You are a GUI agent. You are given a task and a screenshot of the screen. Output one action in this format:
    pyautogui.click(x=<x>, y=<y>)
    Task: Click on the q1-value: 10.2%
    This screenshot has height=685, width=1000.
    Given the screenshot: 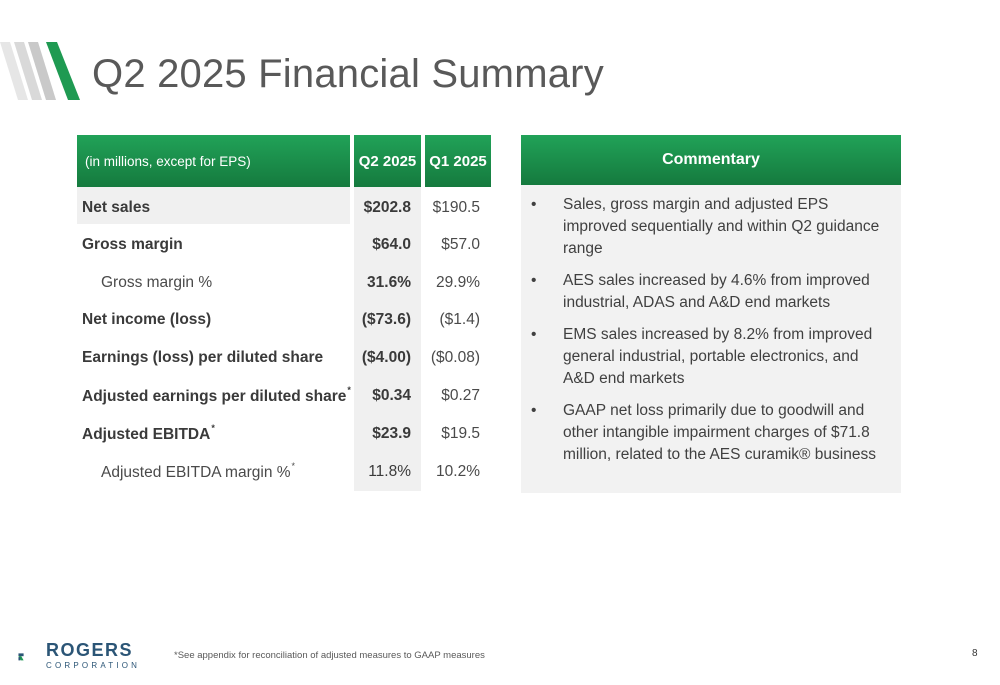 What is the action you would take?
    pyautogui.click(x=458, y=471)
    